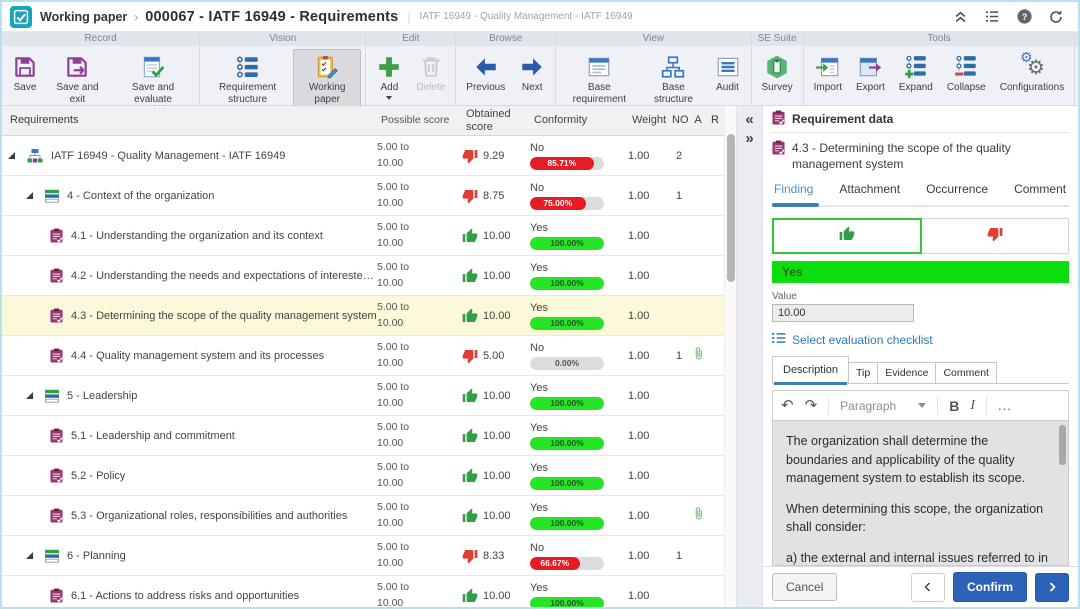  Describe the element at coordinates (673, 78) in the screenshot. I see `base-structure-button: Base structure` at that location.